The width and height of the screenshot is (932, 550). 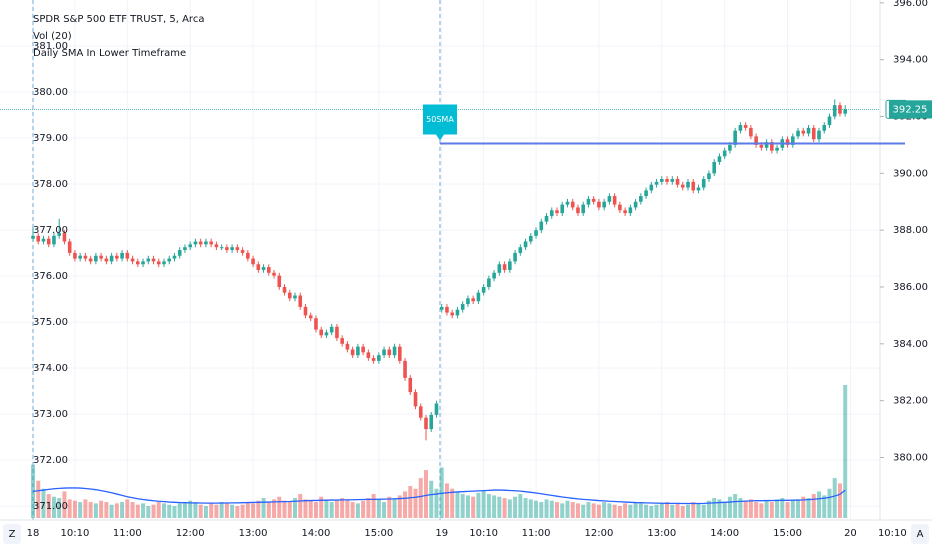 I want to click on left-tick-label: 375.00, so click(x=50, y=322).